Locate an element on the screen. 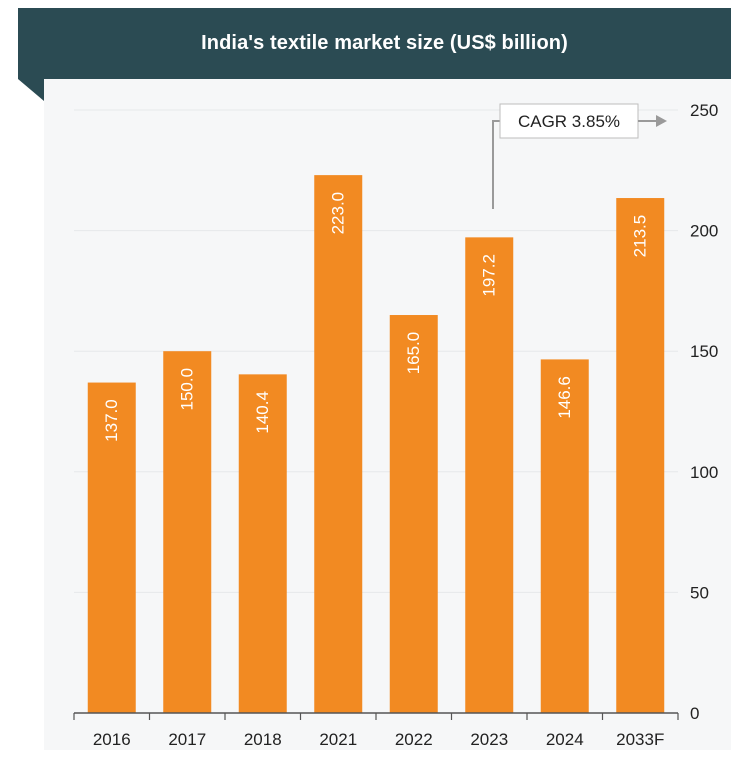 The width and height of the screenshot is (731, 758). cagr-arrow-line is located at coordinates (496, 164).